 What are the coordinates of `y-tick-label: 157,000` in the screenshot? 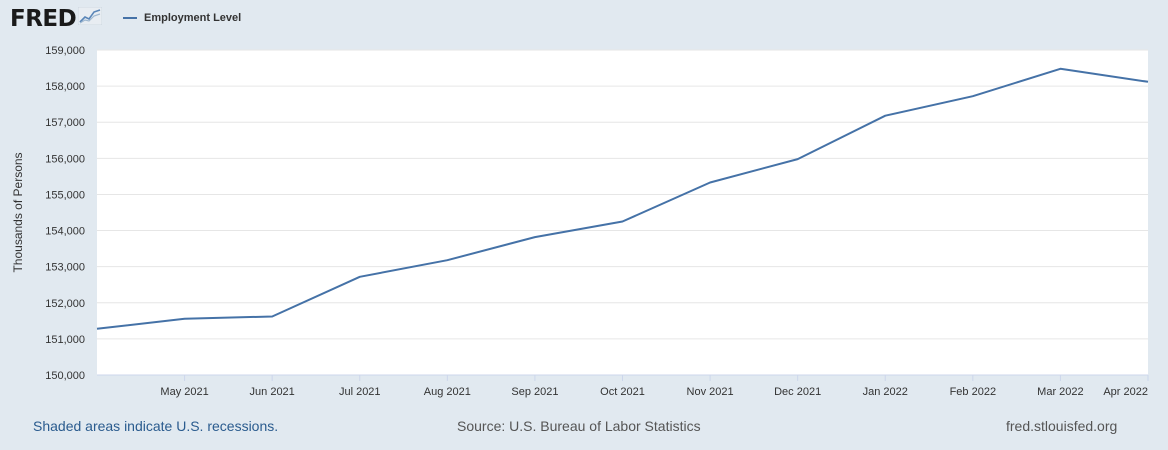 It's located at (65, 123).